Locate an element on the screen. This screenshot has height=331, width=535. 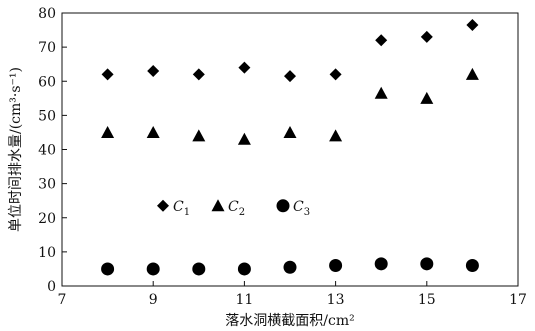
x-axis-ticks: 7 9 11 13 15 17 is located at coordinates (292, 294).